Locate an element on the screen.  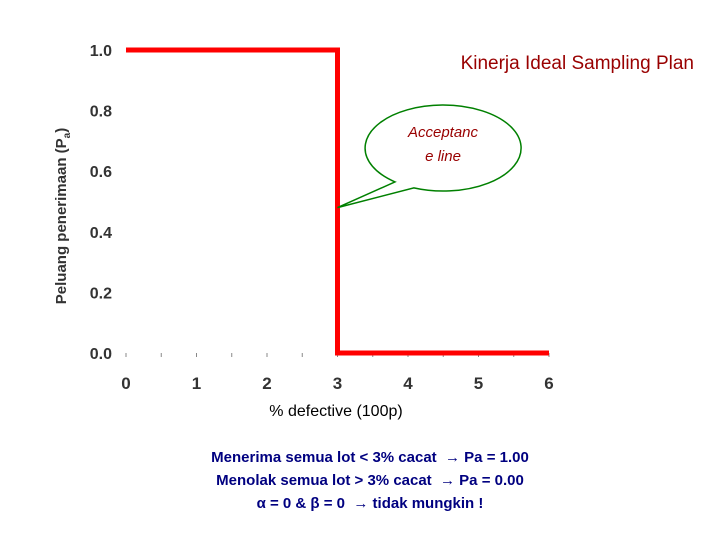
x-tick-labels: 0 1 2 3 4 5 6 is located at coordinates (337, 383).